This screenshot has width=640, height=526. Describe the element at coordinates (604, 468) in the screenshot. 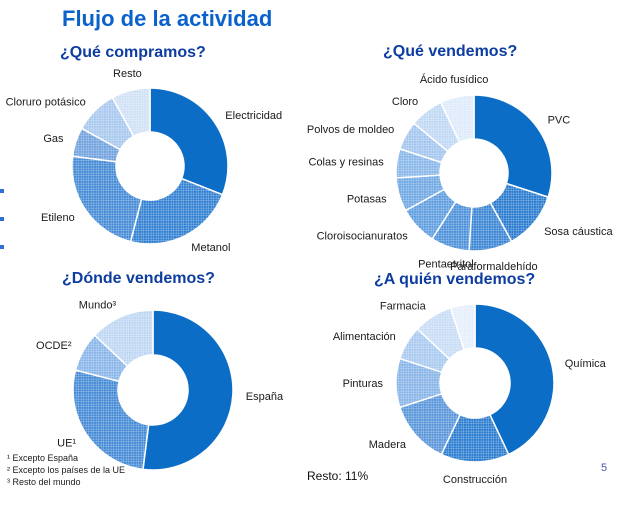

I see `page-number: 5` at that location.